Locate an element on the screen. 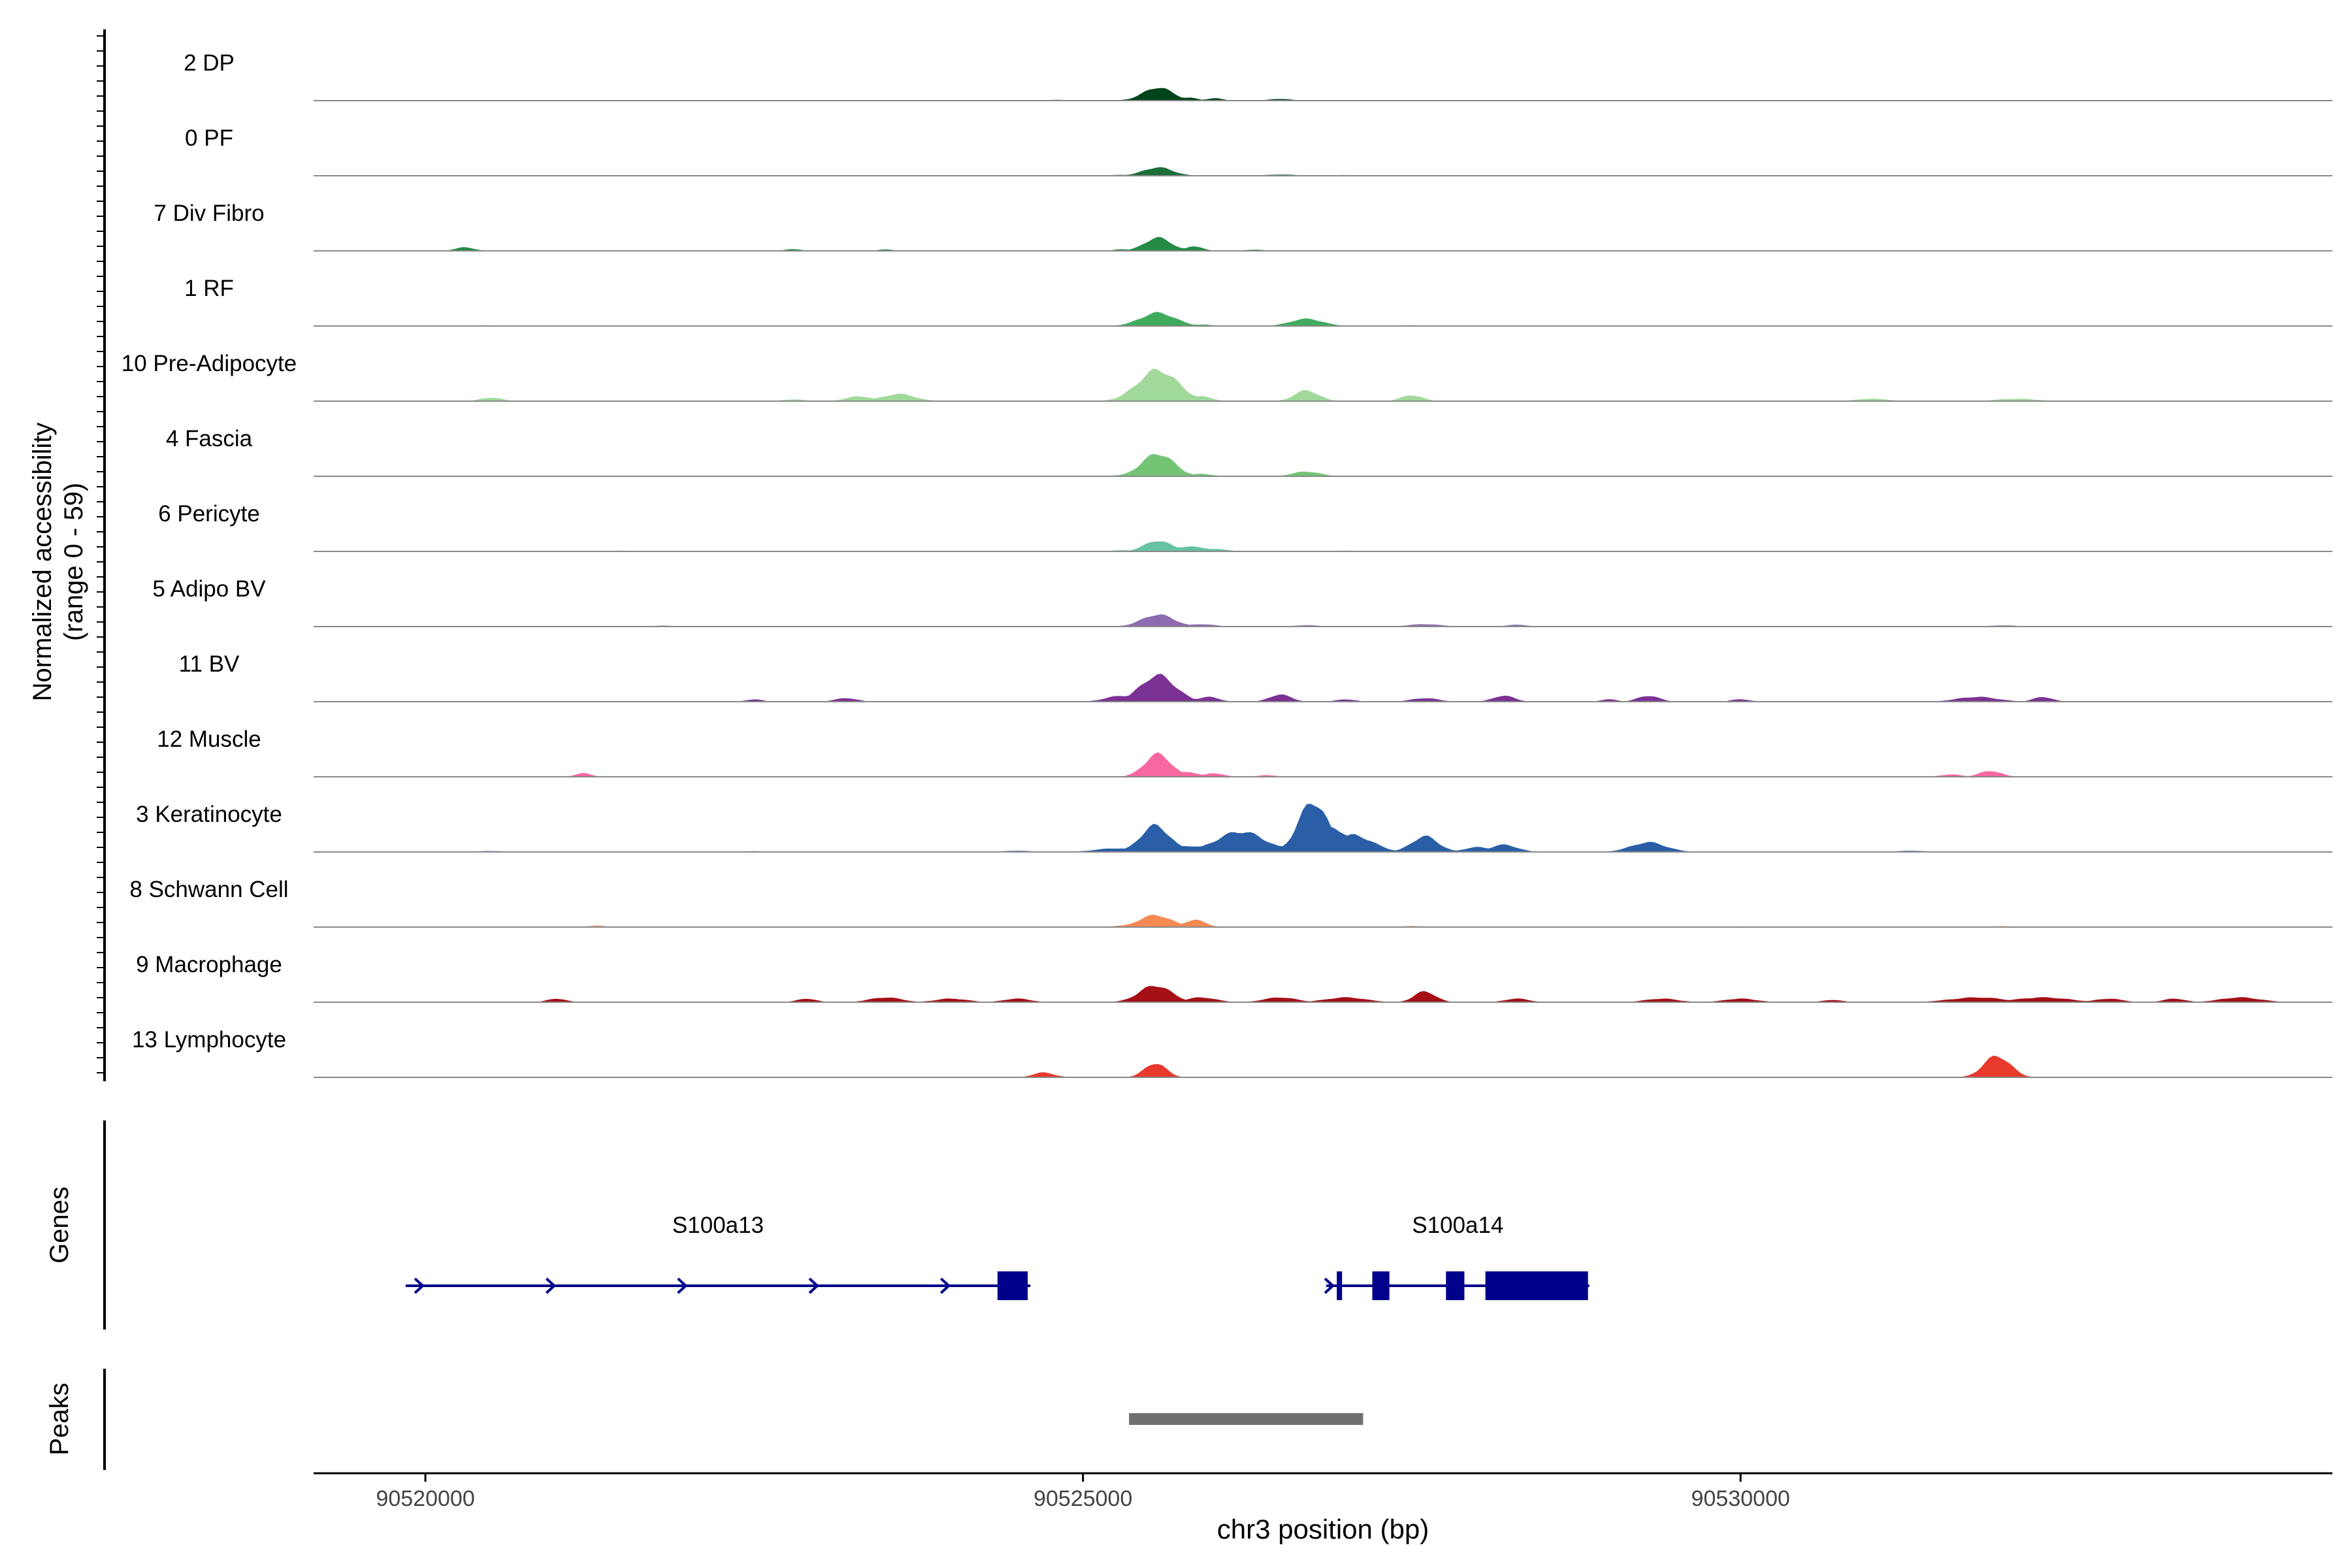  y-axis-label-line2: (range 0 - 59) is located at coordinates (73, 562).